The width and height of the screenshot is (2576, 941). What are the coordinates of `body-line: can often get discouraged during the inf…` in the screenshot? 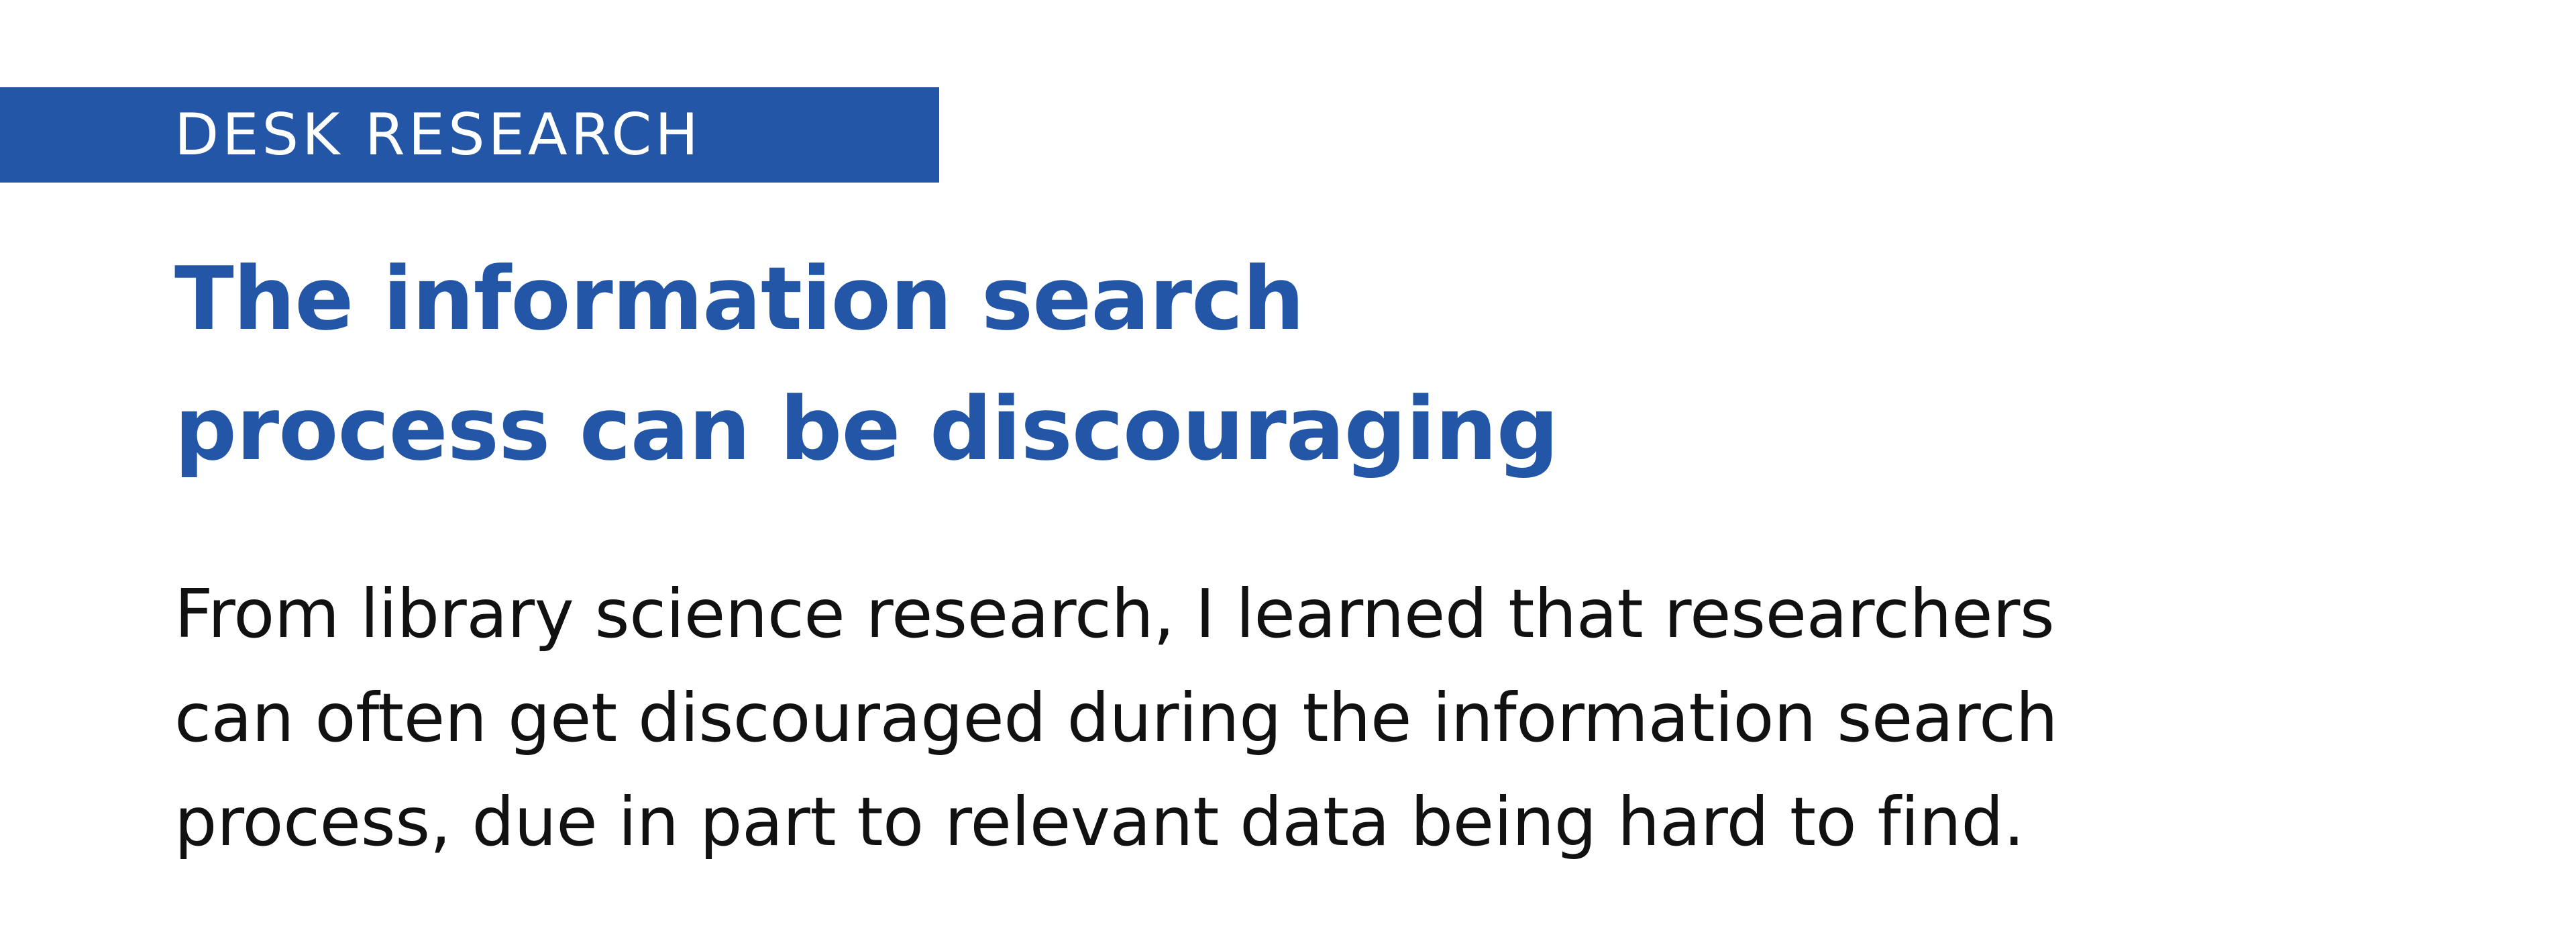 It's located at (1116, 718).